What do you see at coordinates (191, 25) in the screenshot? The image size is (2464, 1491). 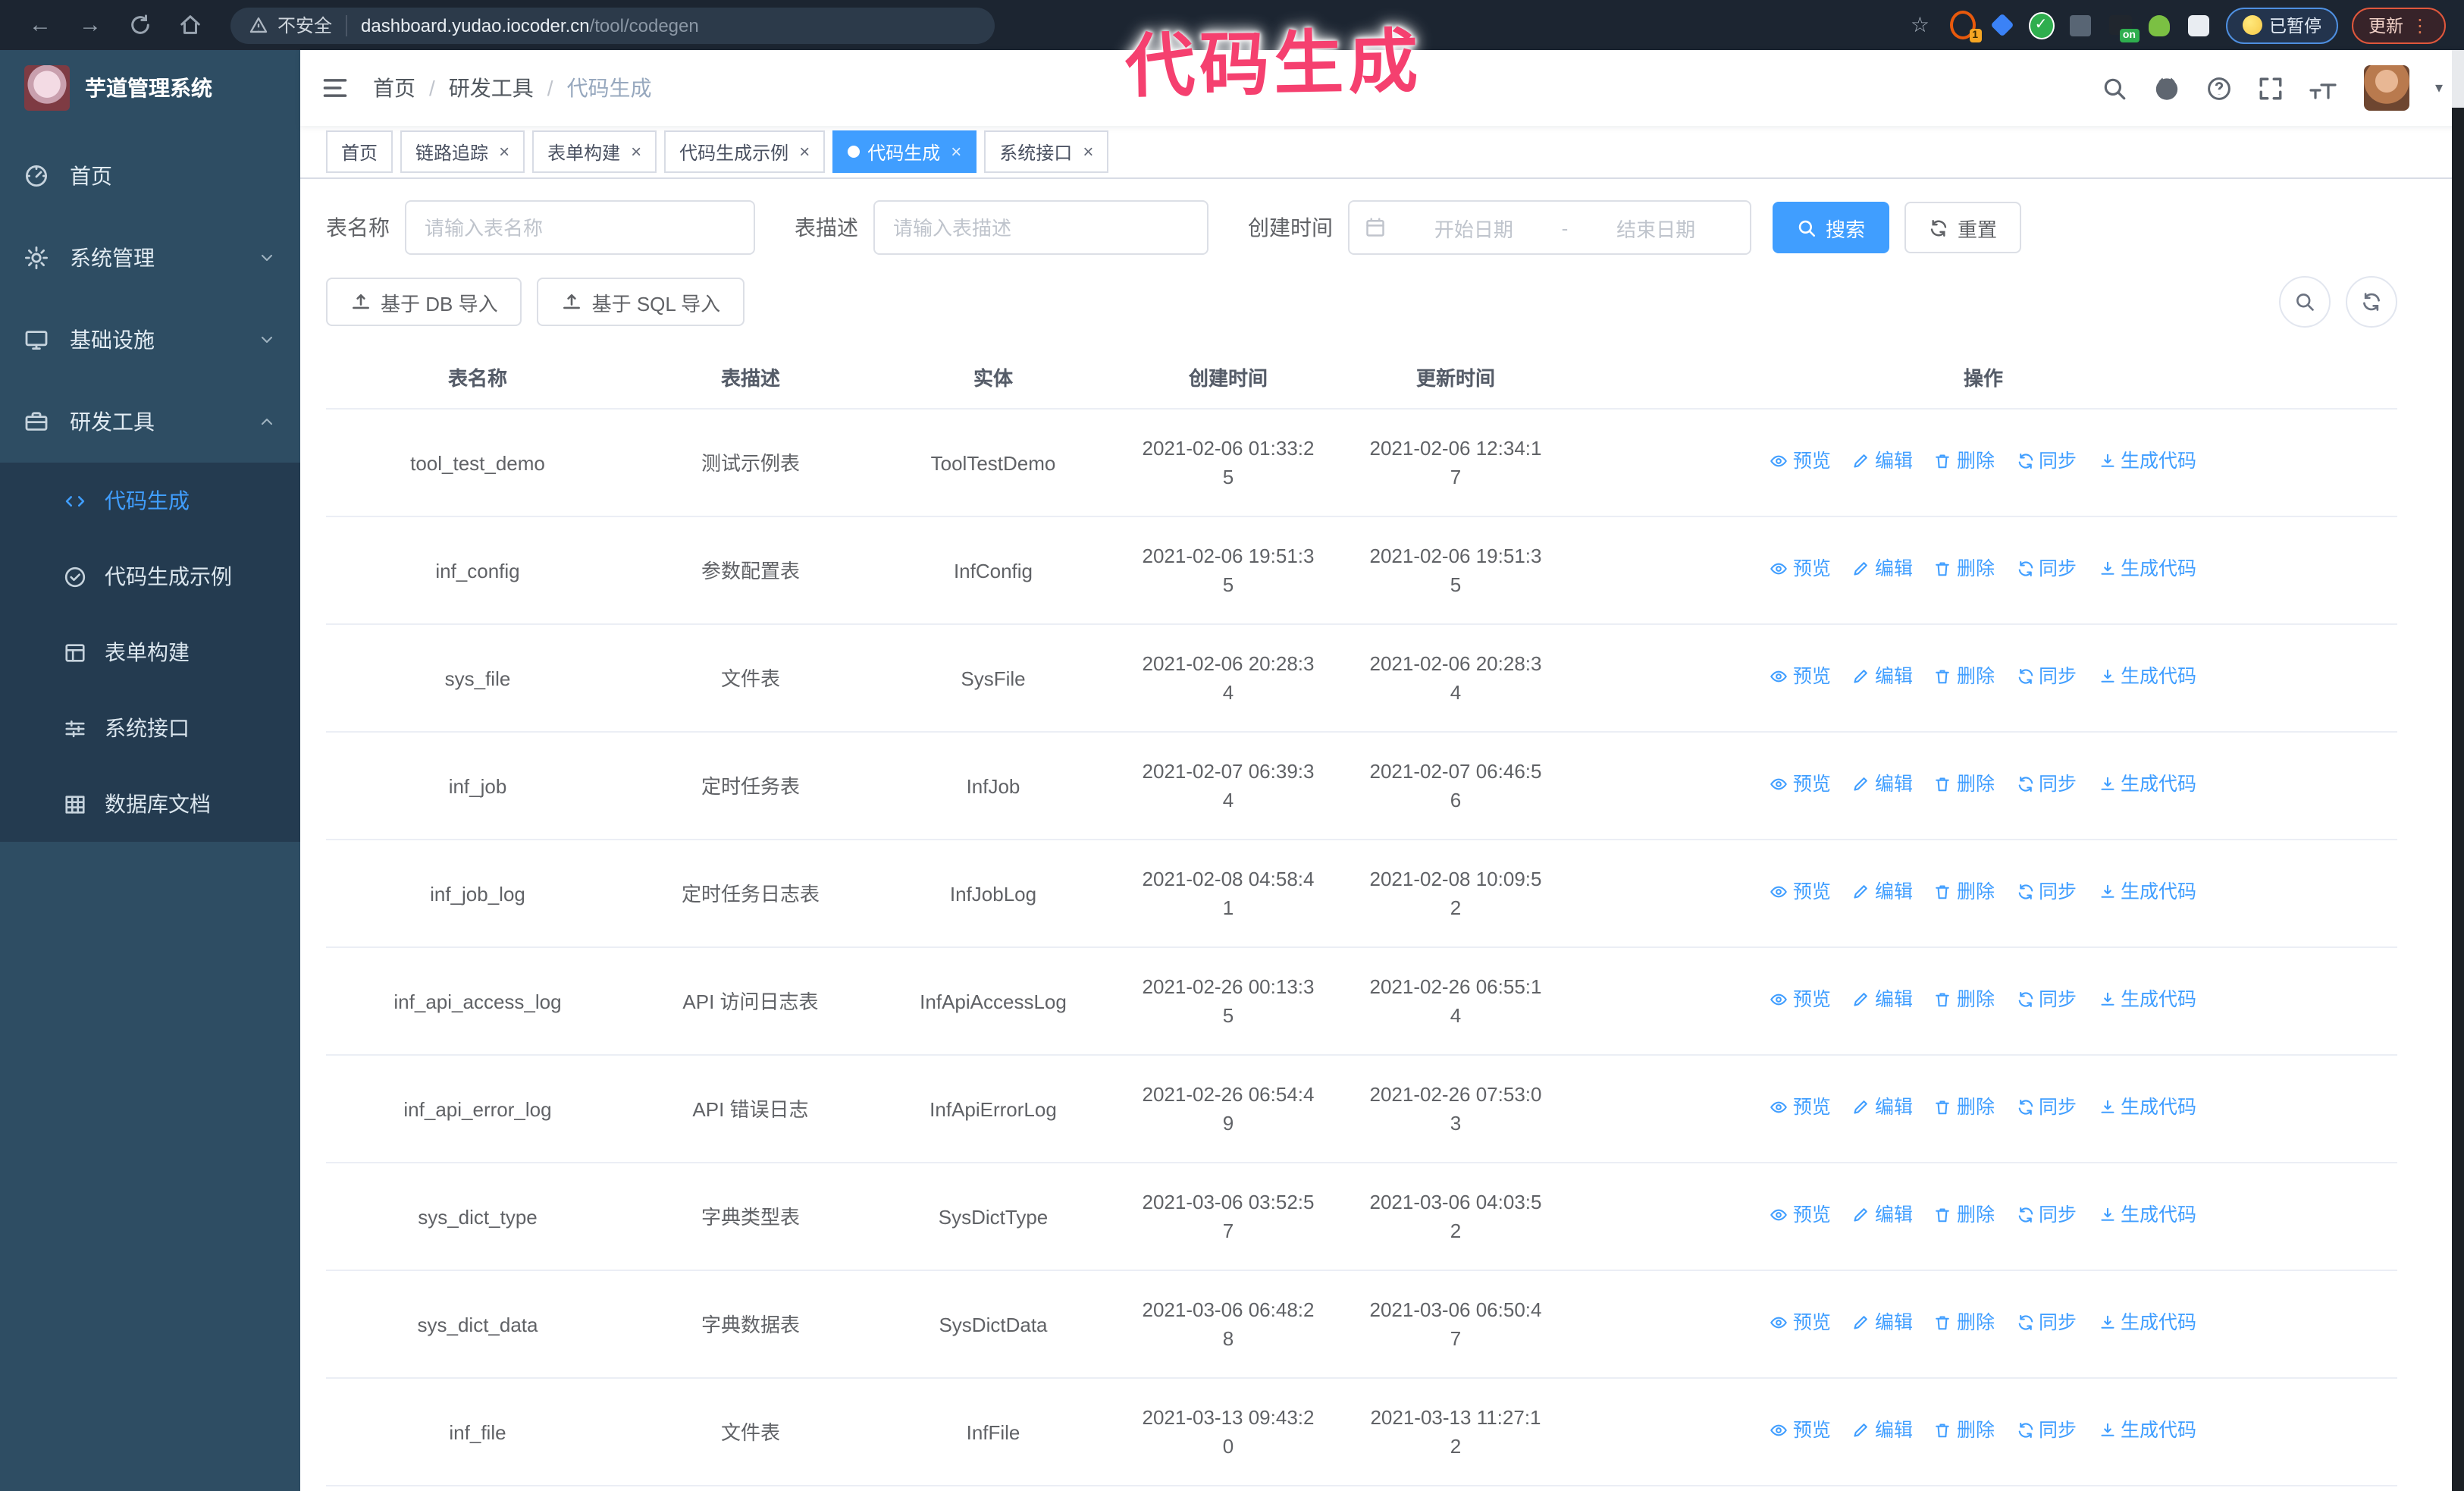 I see `home-icon` at bounding box center [191, 25].